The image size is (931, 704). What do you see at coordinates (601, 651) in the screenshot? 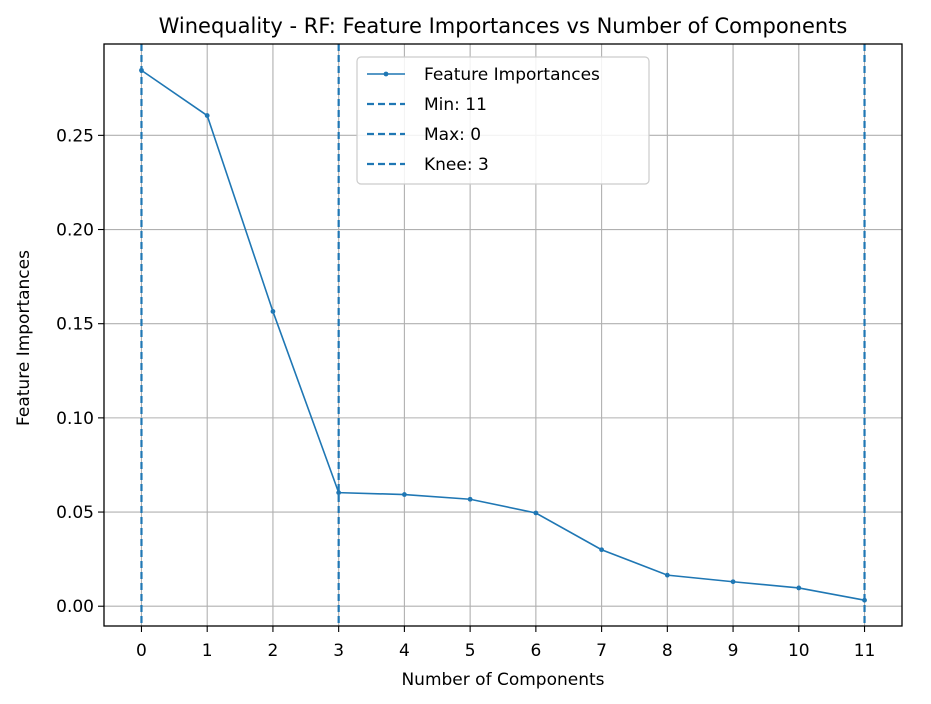
I see `x-tick-label: 7` at bounding box center [601, 651].